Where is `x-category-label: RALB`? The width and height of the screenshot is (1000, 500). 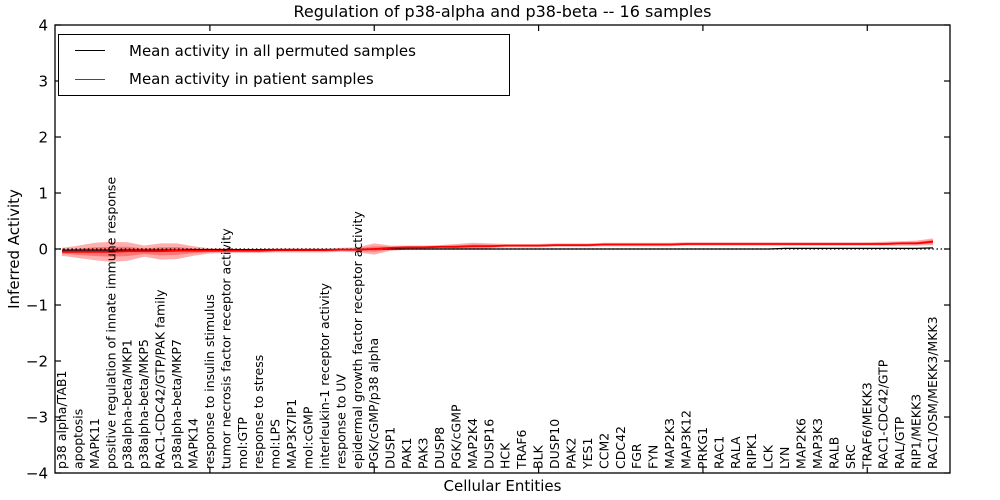
x-category-label: RALB is located at coordinates (833, 453).